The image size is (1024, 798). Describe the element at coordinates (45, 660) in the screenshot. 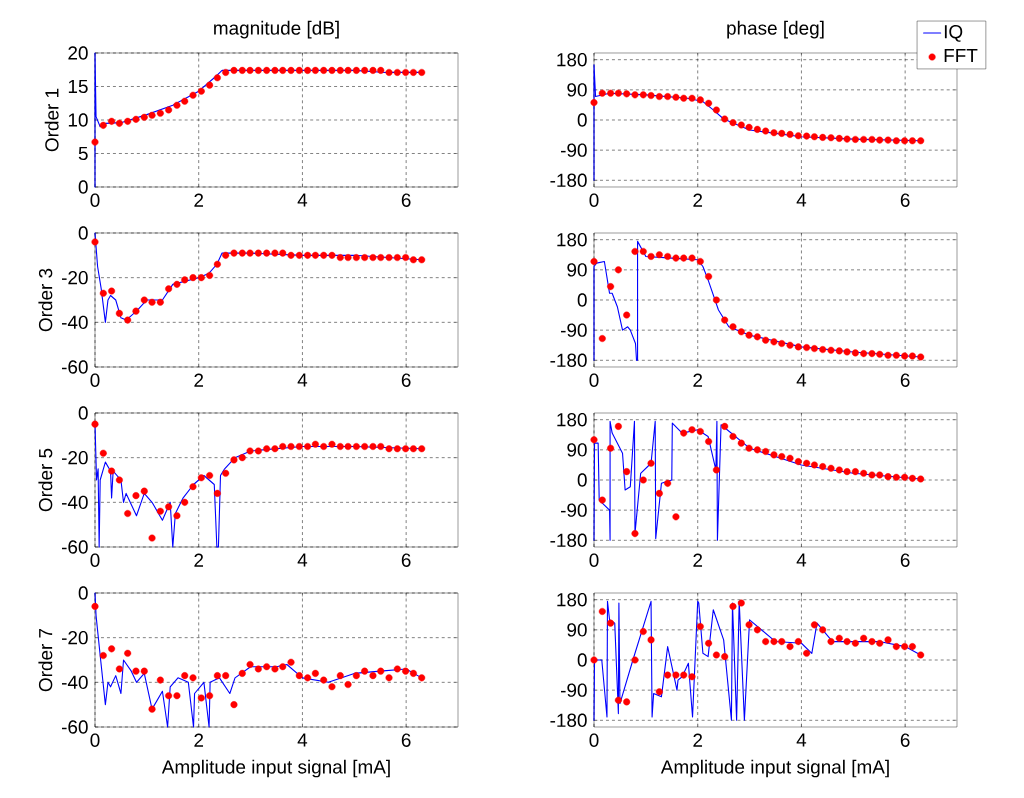

I see `y-axis-title: Order 7` at that location.